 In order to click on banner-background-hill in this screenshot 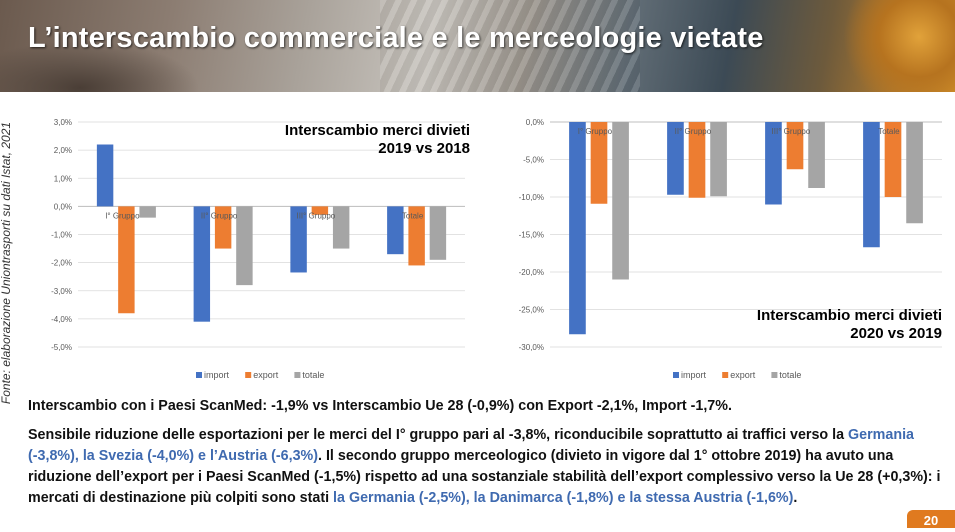, I will do `click(100, 66)`.